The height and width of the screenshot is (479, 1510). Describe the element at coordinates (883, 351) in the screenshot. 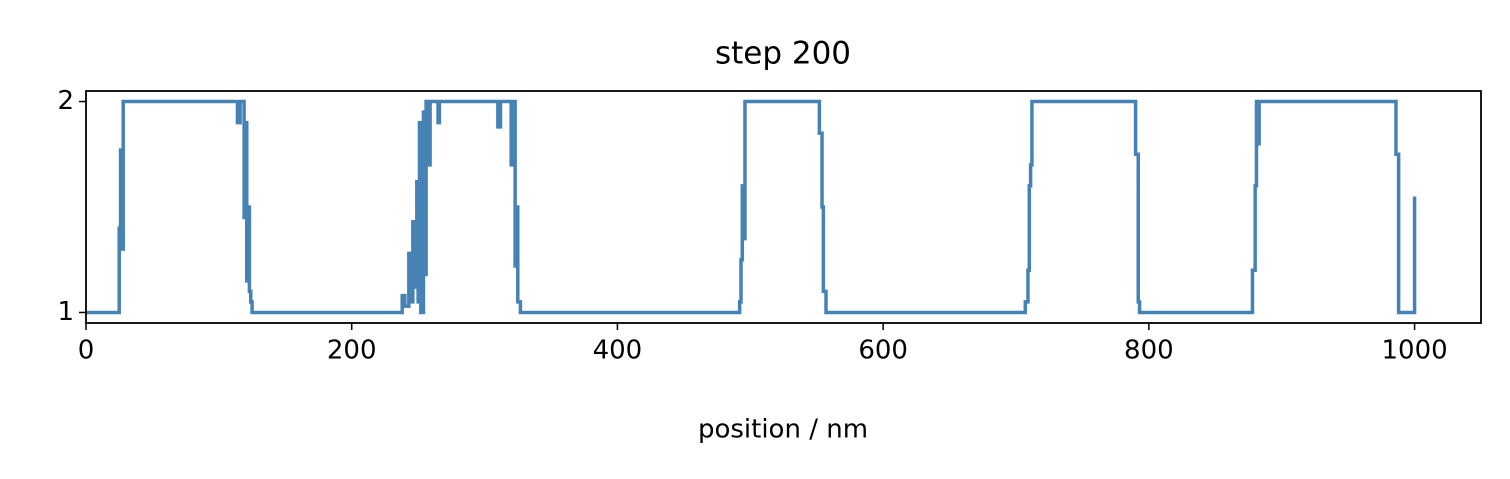

I see `x-tick-label: 600` at that location.